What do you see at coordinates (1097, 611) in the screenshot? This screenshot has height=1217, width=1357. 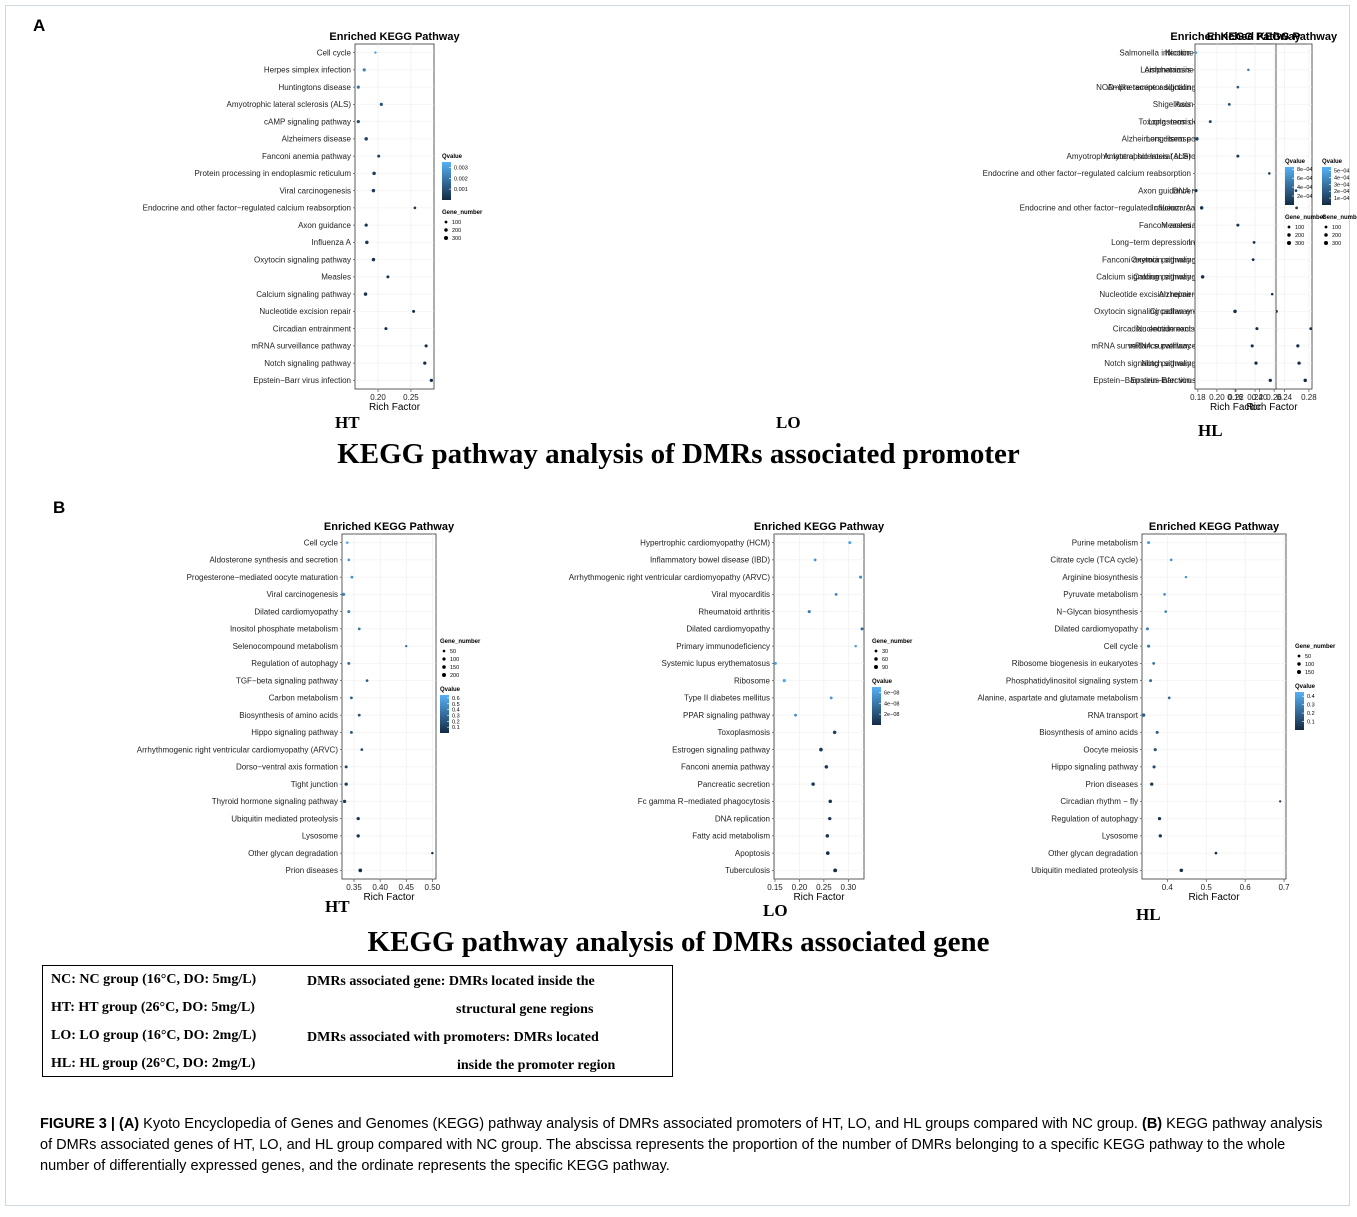 I see `y-tick-label: N−Glycan biosynthesis` at bounding box center [1097, 611].